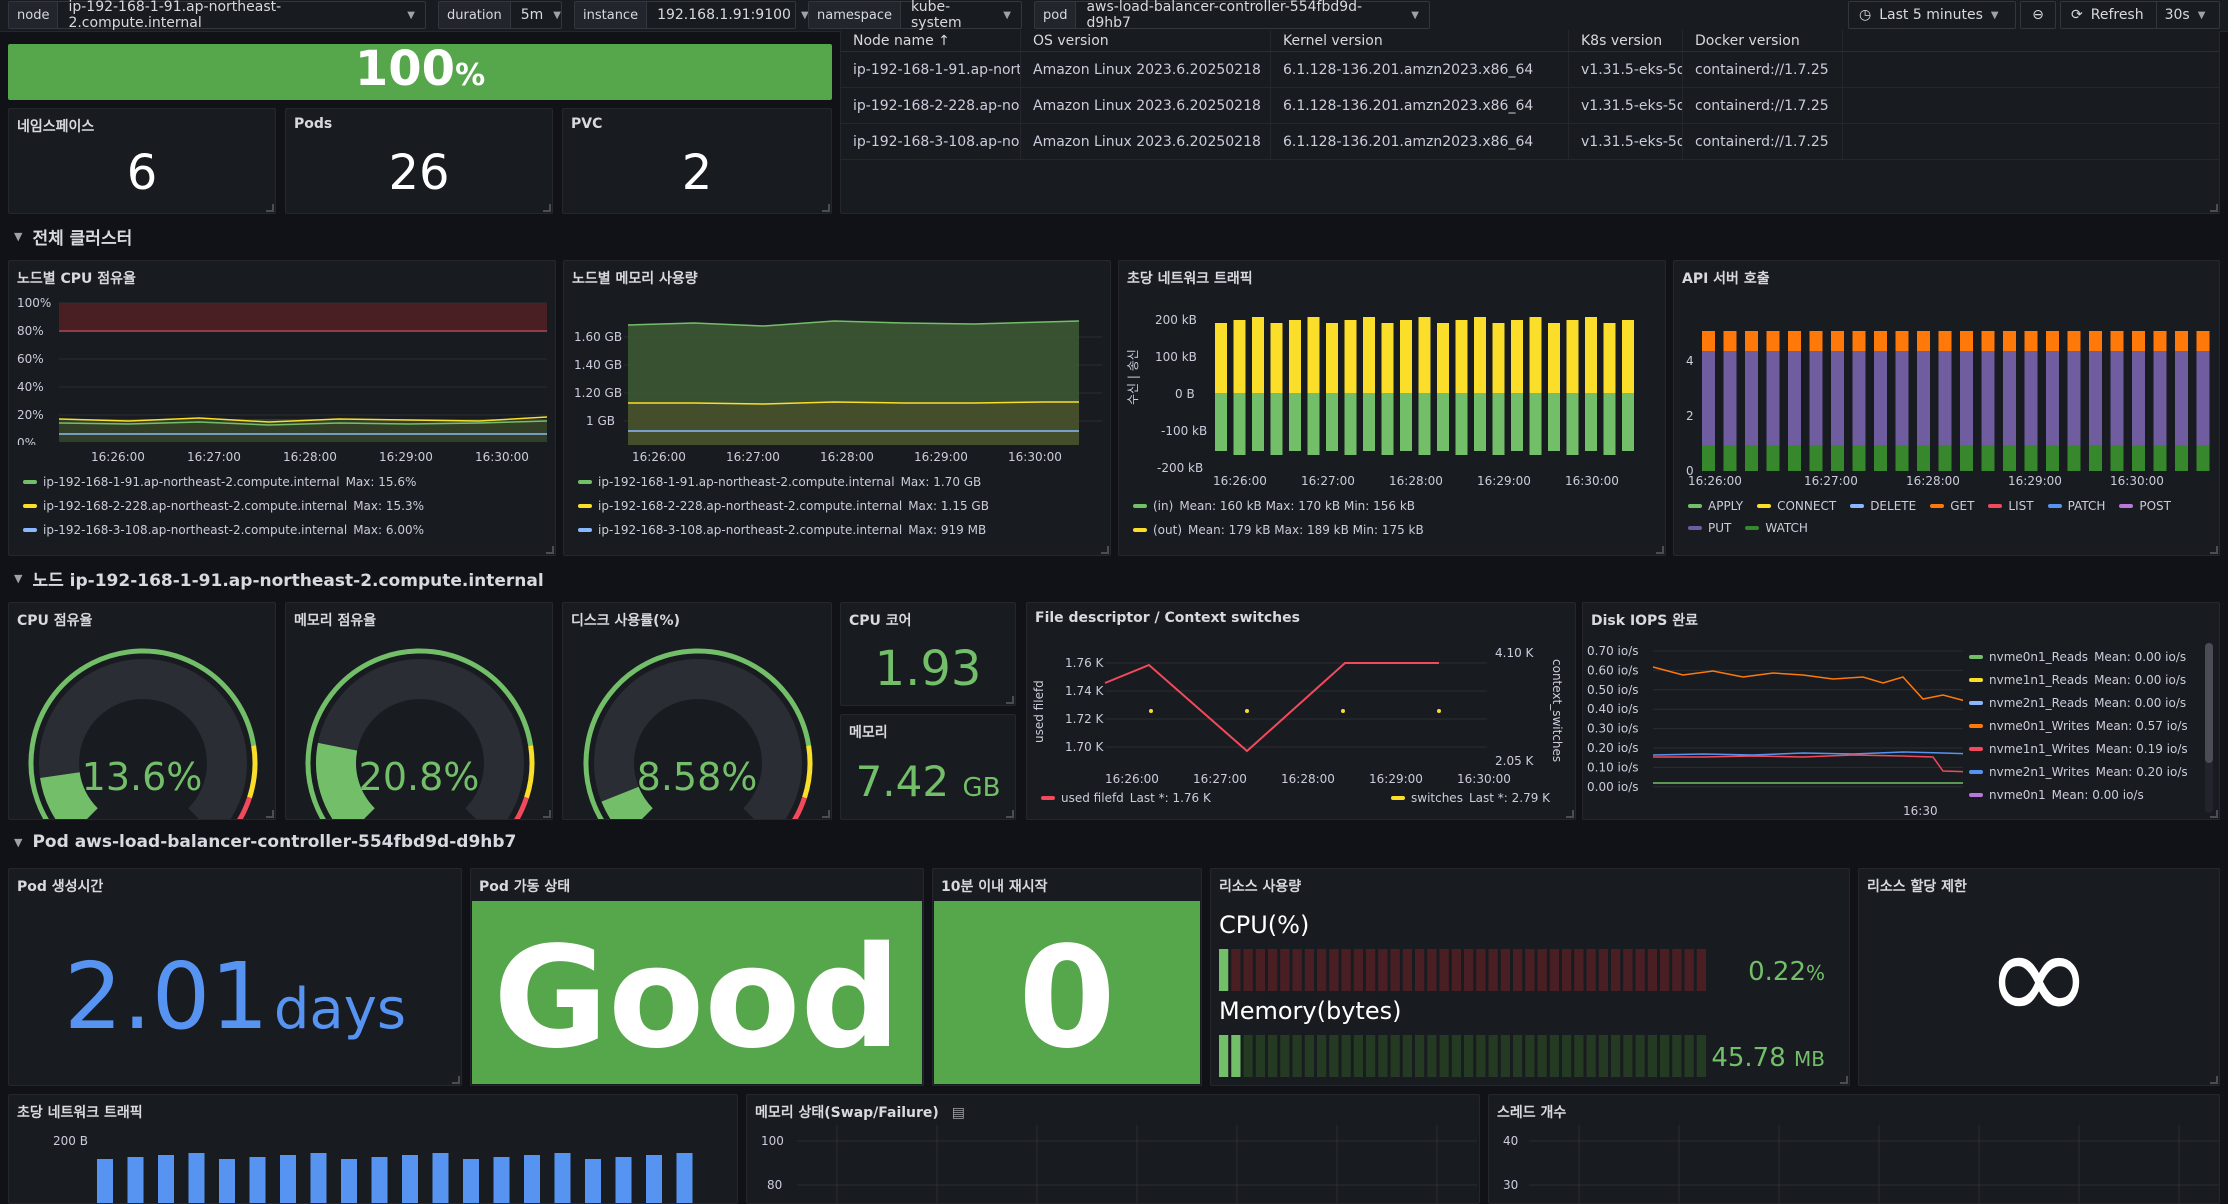 This screenshot has width=2228, height=1204. What do you see at coordinates (1715, 506) in the screenshot?
I see `legend-item: APPLY` at bounding box center [1715, 506].